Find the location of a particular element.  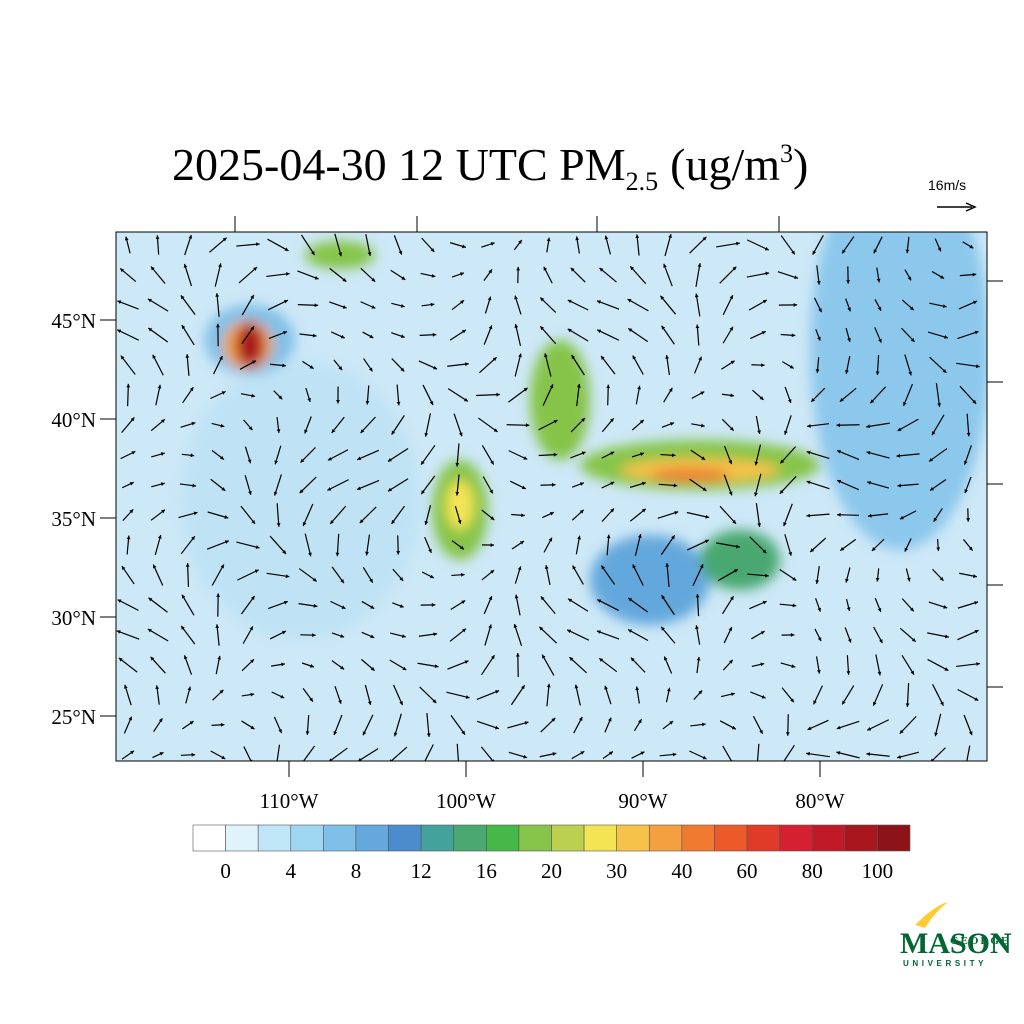

colorbar-box is located at coordinates (568, 838).